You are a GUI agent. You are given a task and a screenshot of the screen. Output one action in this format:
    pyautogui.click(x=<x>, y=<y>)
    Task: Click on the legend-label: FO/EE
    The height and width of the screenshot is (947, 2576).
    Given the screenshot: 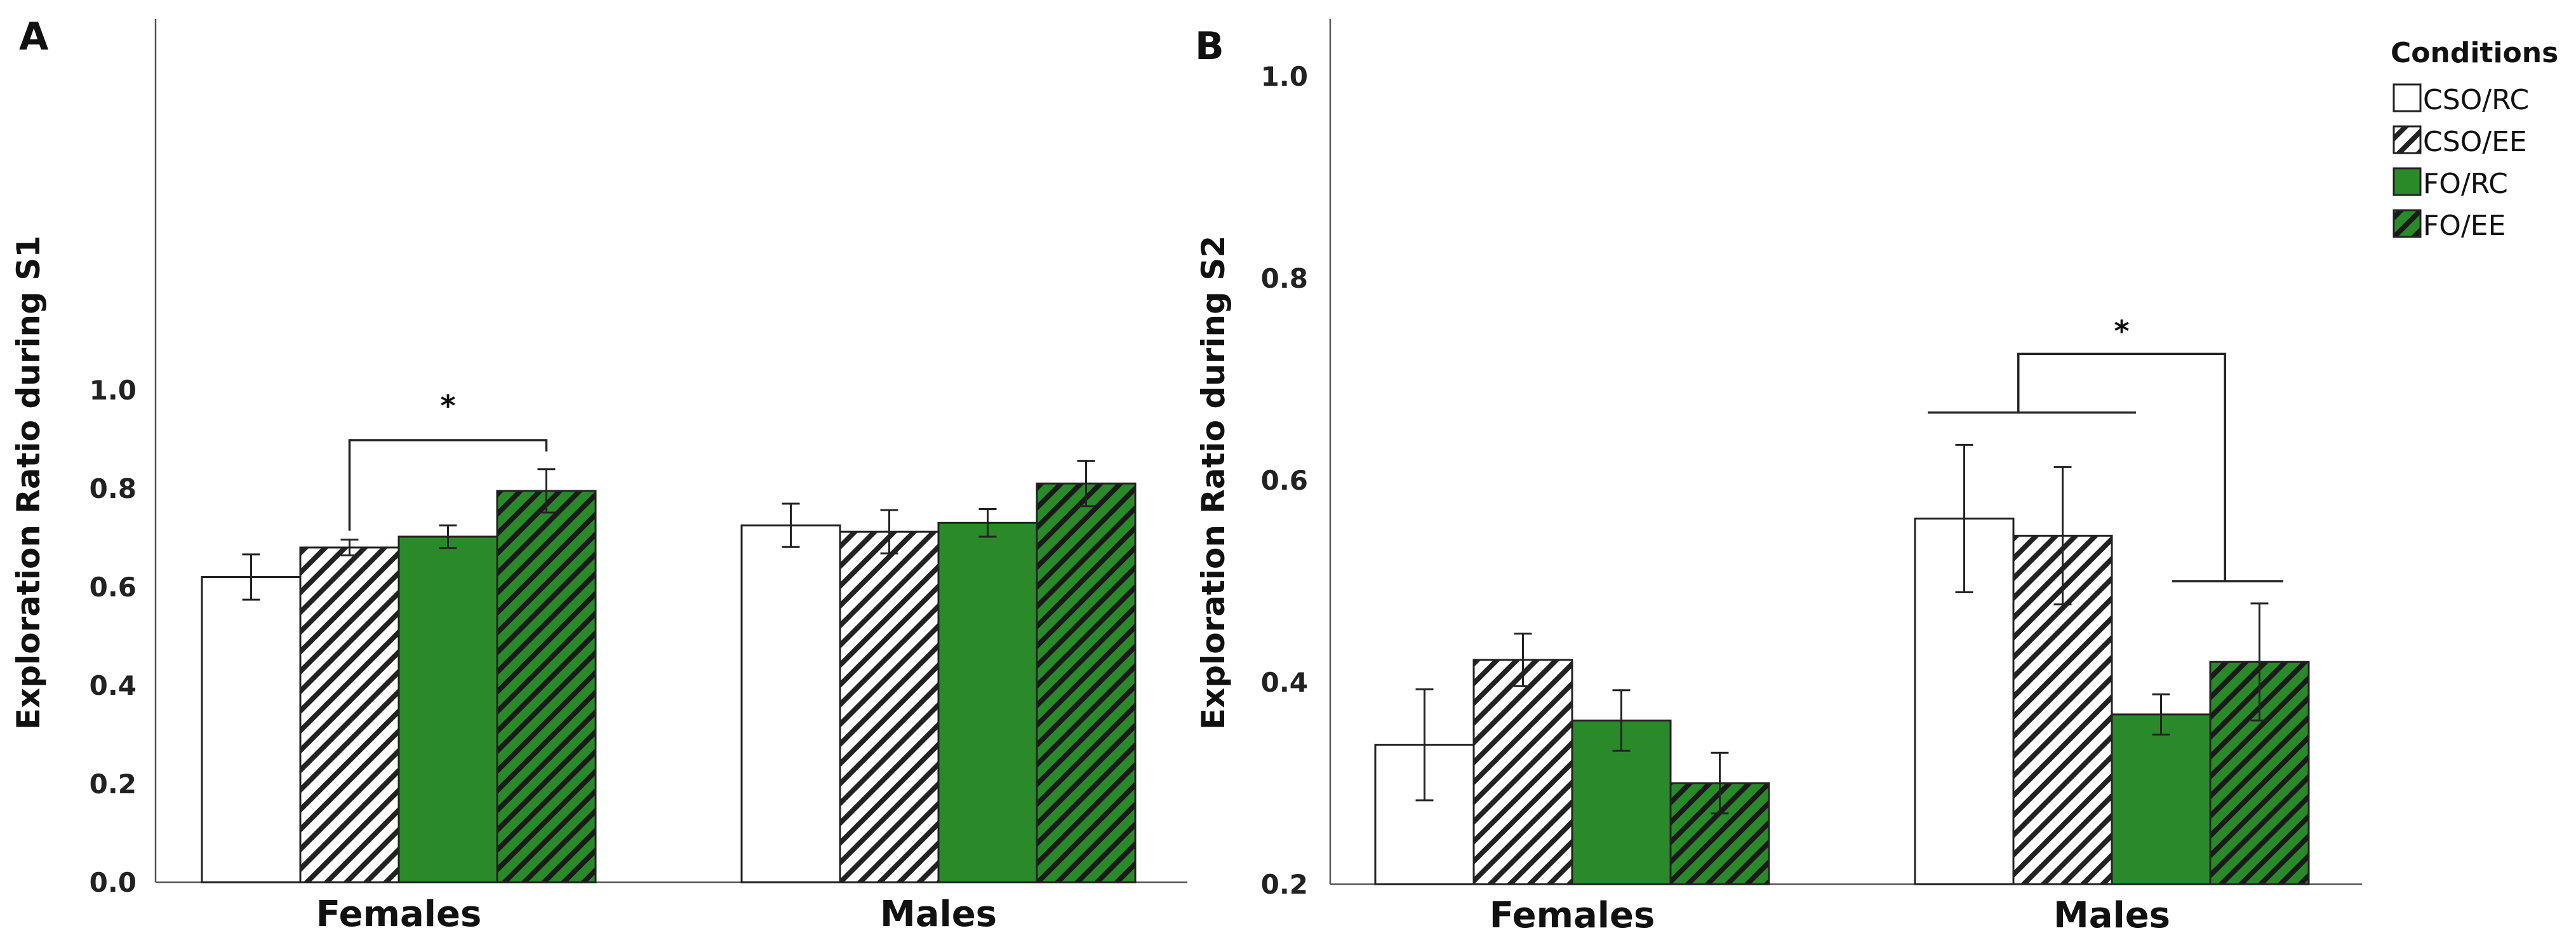 What is the action you would take?
    pyautogui.click(x=2465, y=226)
    